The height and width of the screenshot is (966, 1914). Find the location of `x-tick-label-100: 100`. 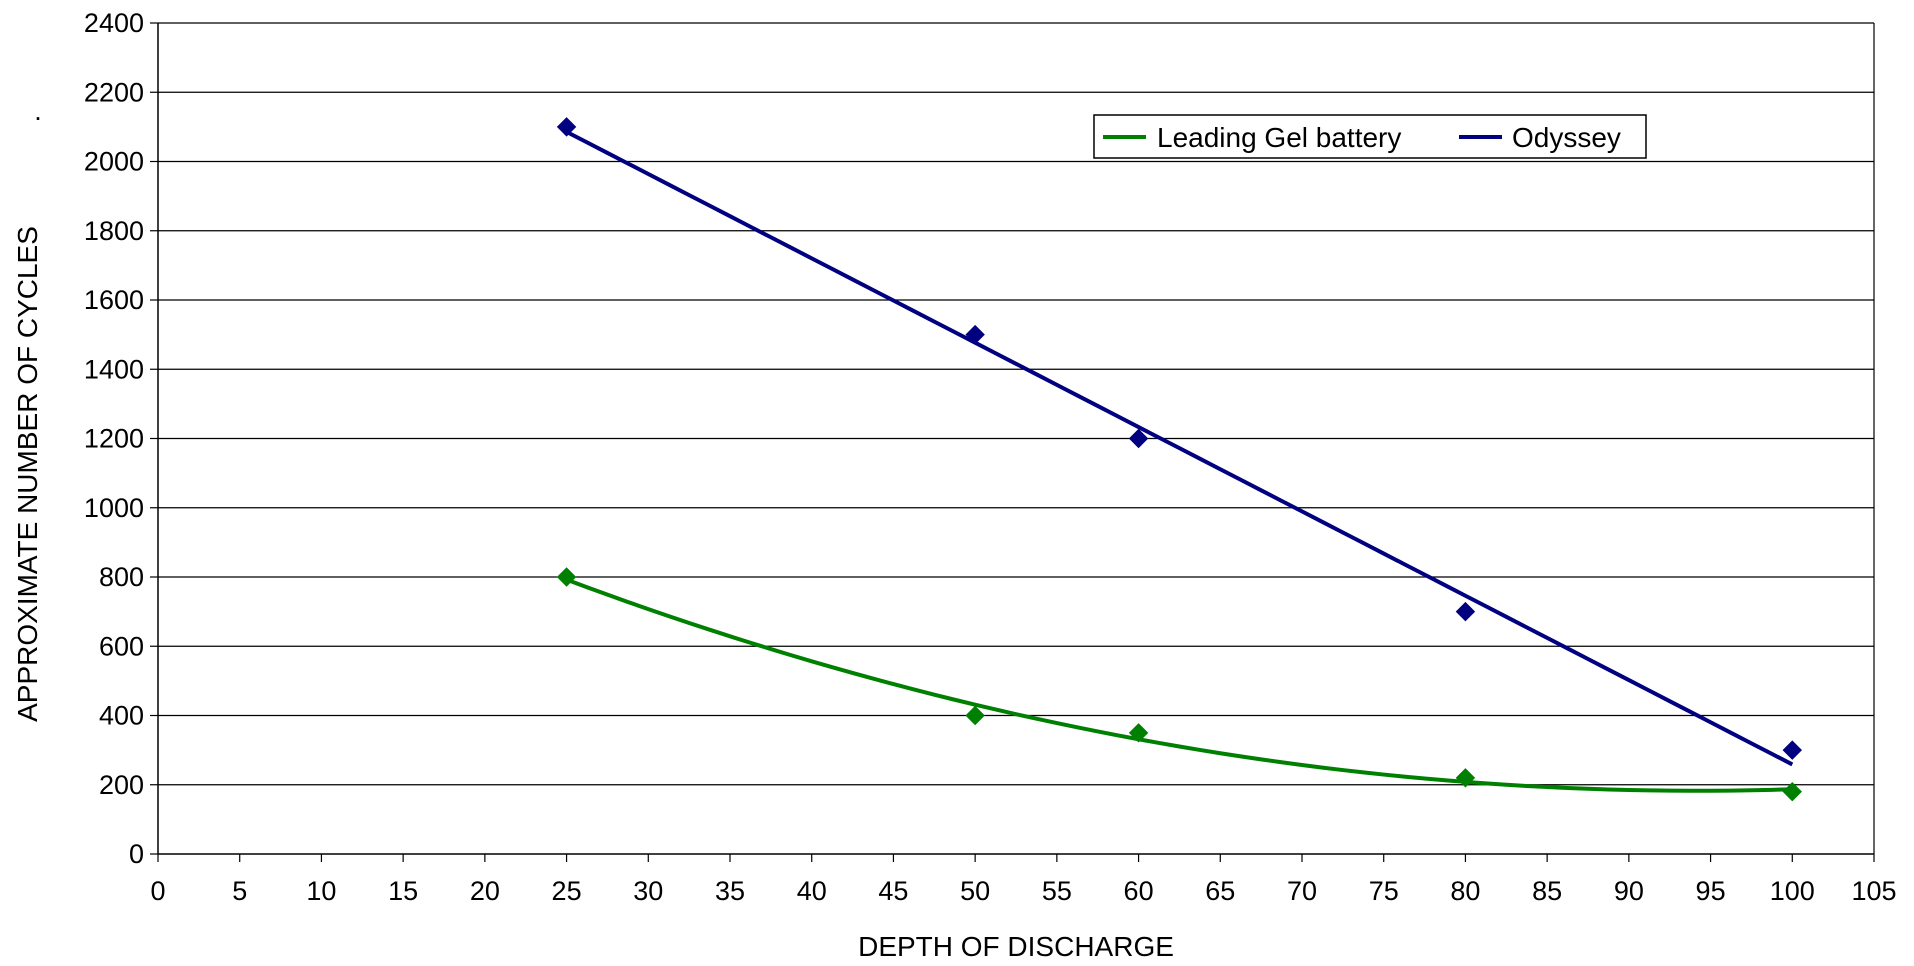

x-tick-label-100: 100 is located at coordinates (1792, 891).